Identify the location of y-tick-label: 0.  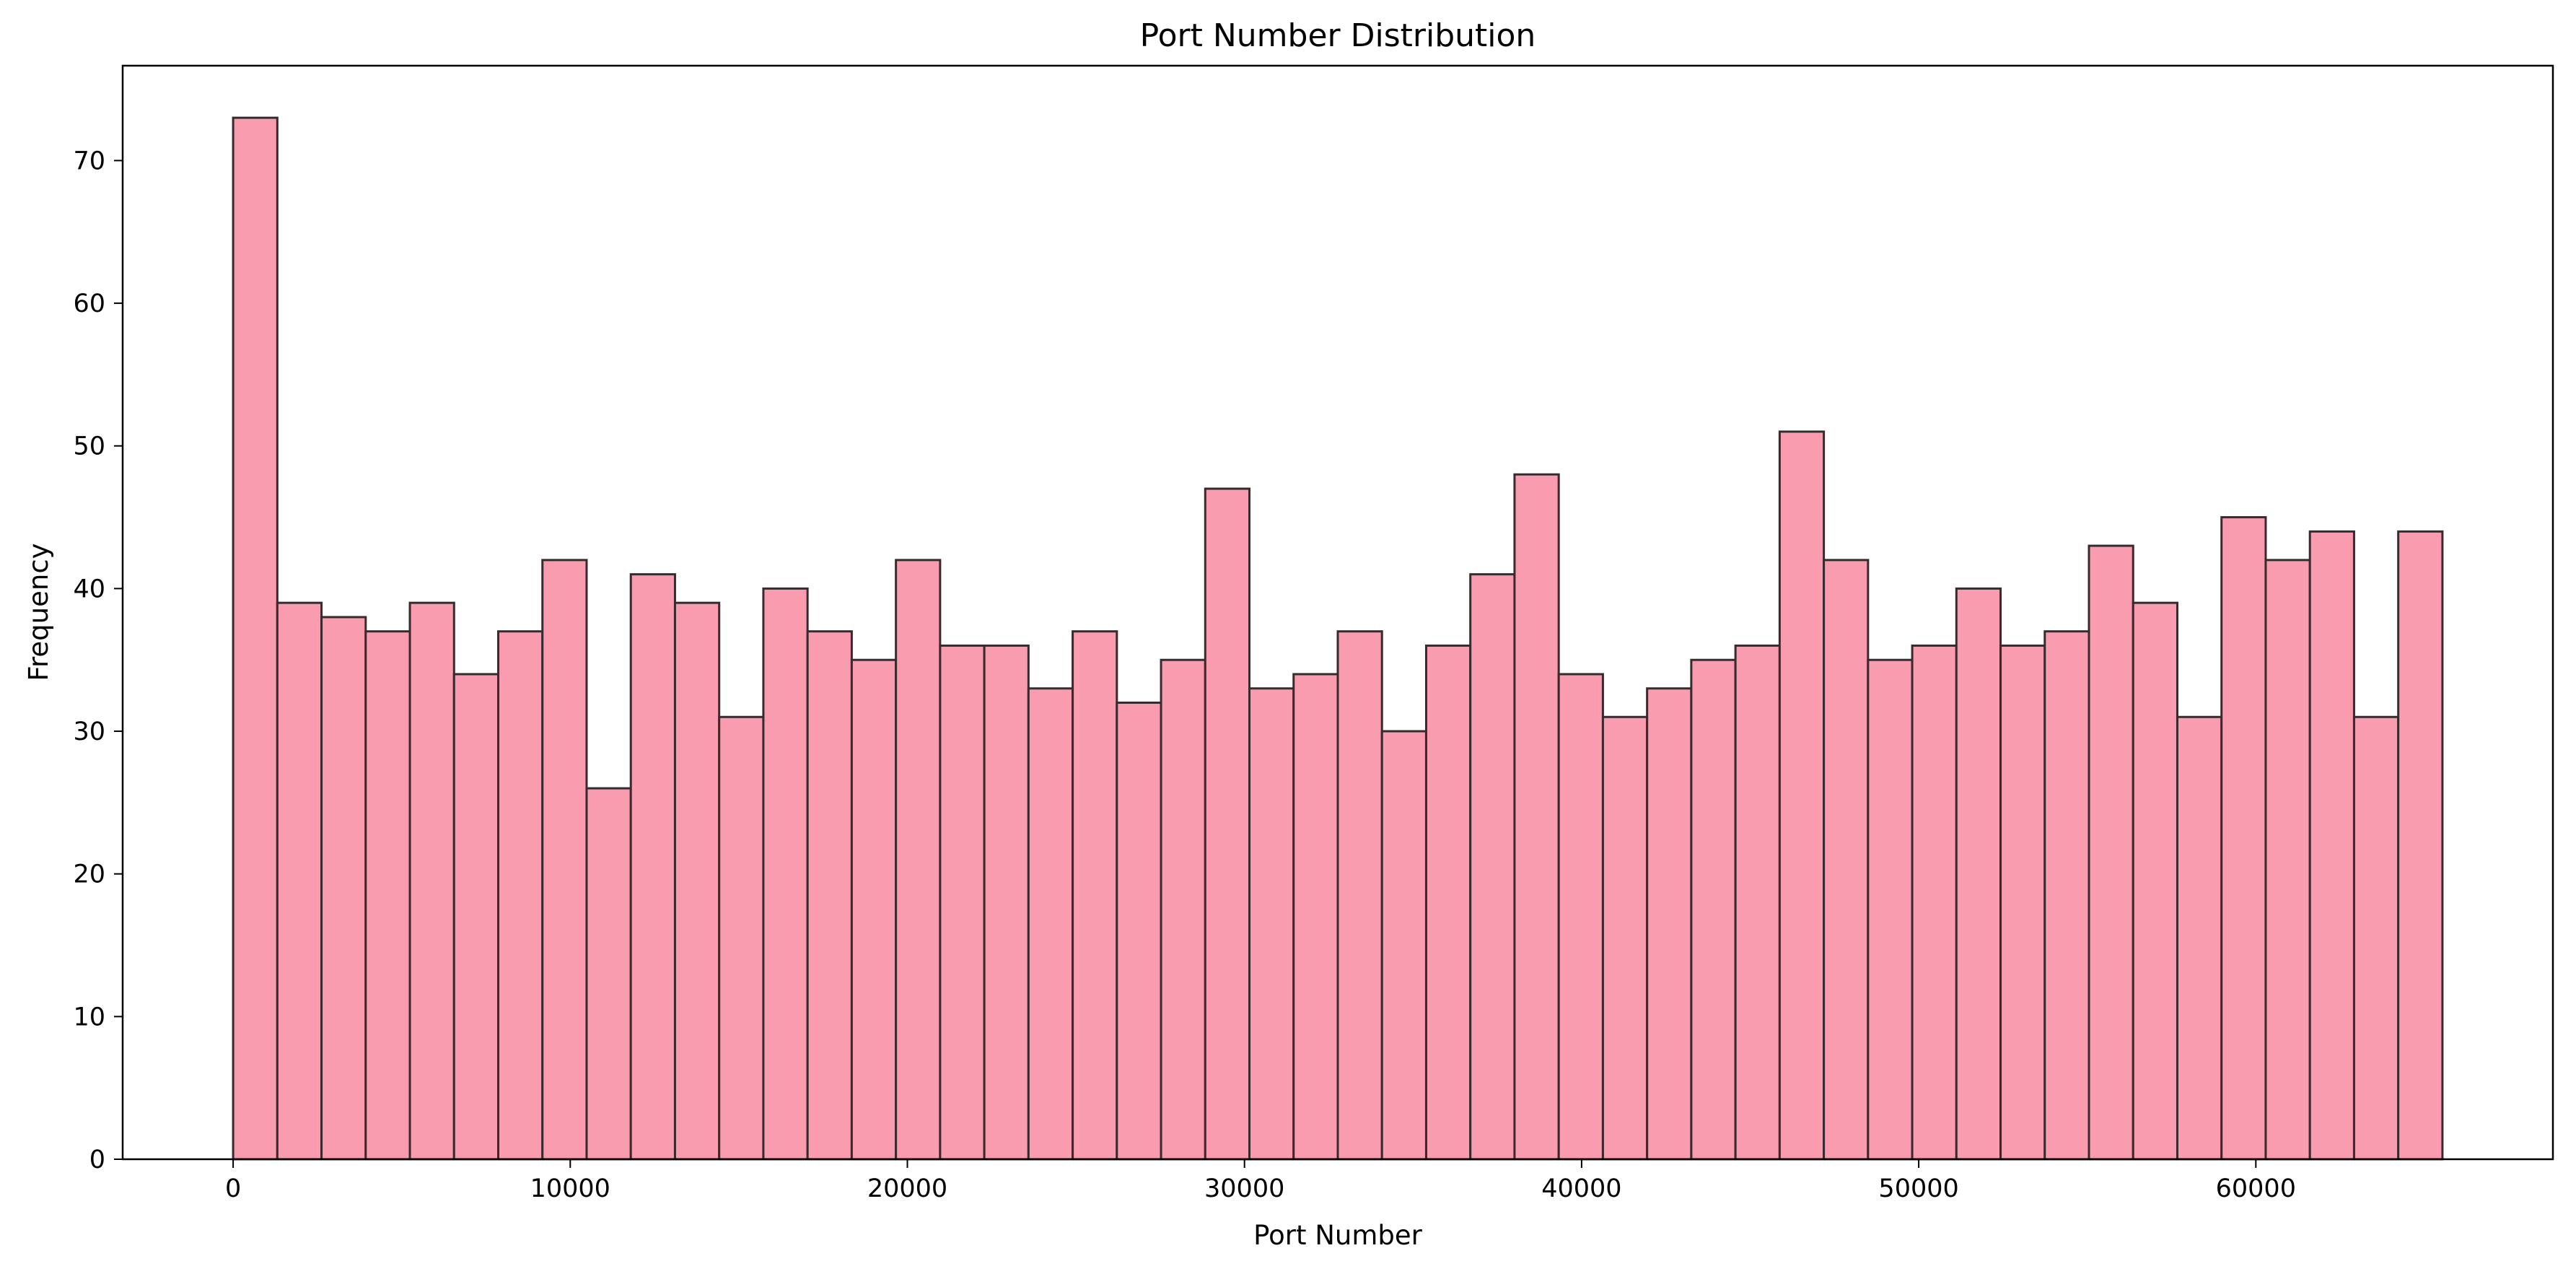
(97, 1160).